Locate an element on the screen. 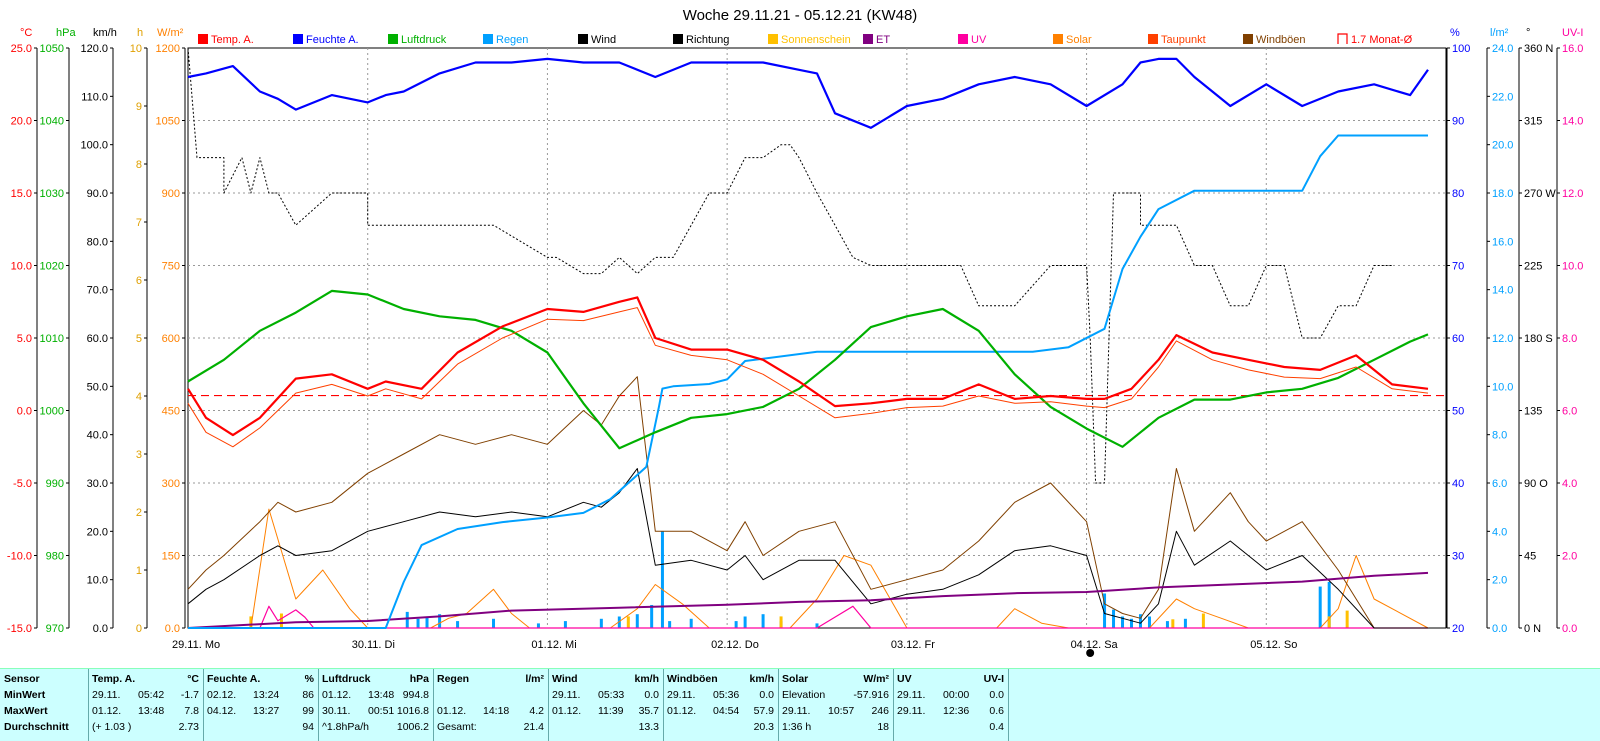  axis-tick-label: 8.0 is located at coordinates (1499, 436).